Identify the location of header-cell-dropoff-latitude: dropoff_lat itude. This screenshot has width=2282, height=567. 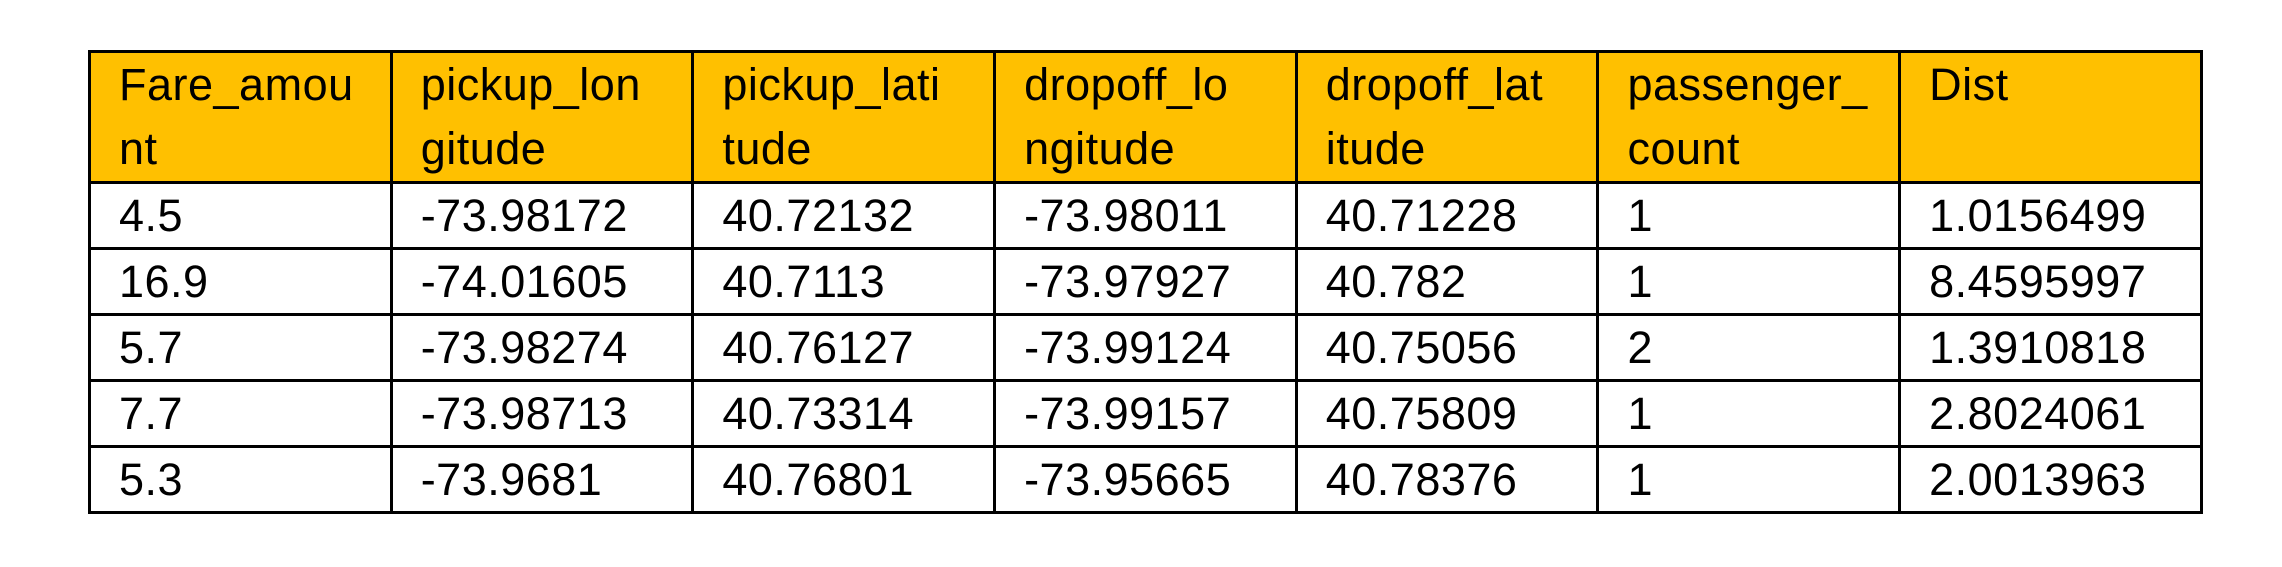
(1447, 117).